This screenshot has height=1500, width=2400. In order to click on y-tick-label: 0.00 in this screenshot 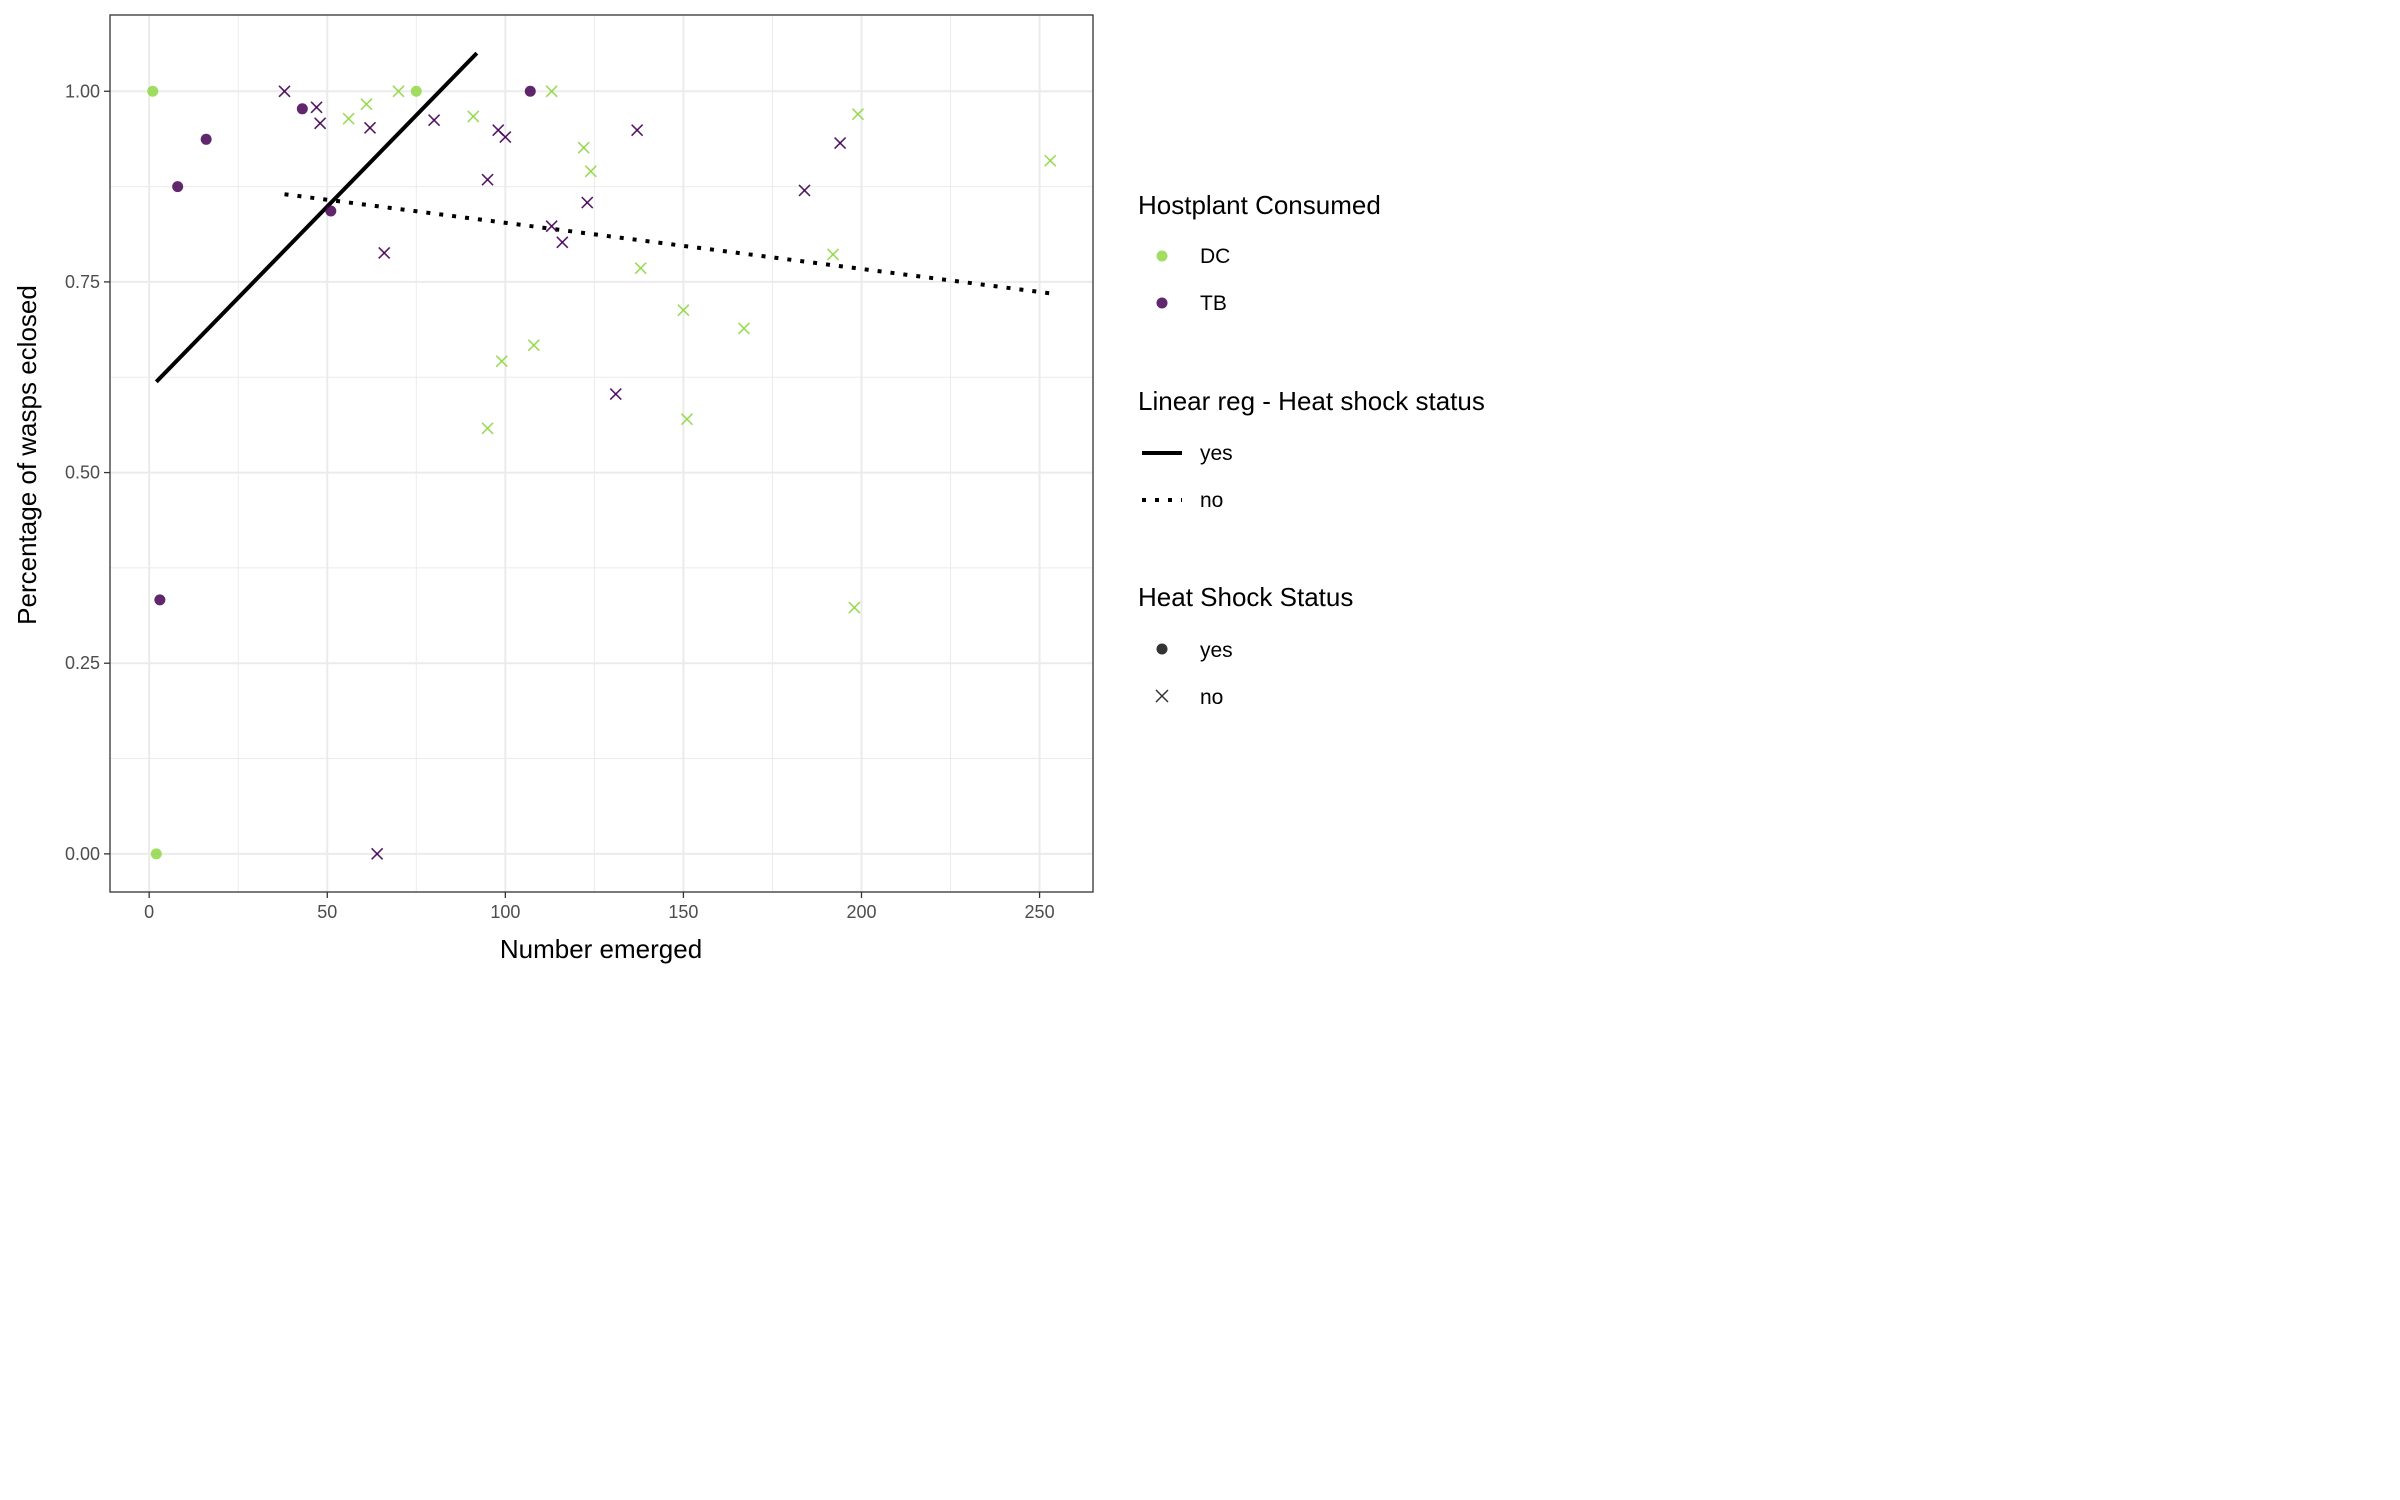, I will do `click(82, 854)`.